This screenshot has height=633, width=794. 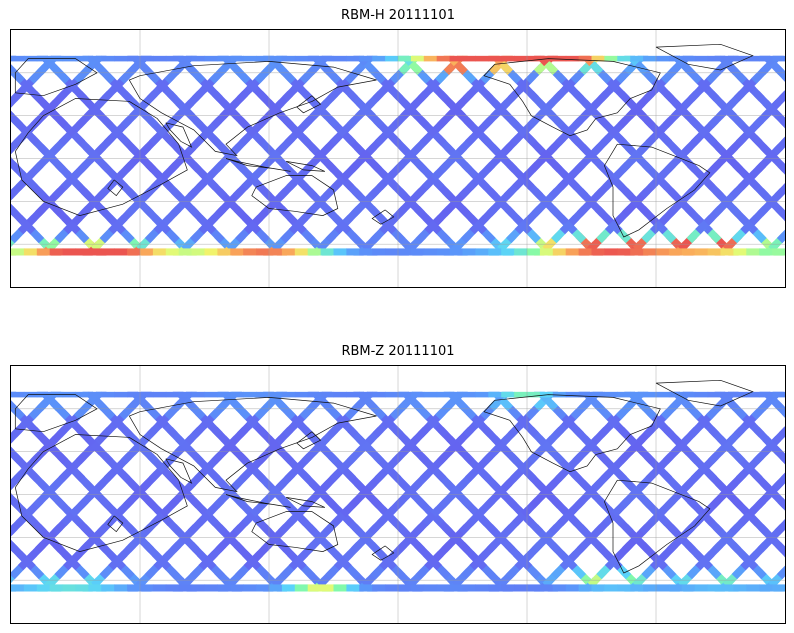 I want to click on title-top: RBM-H 20111101, so click(x=398, y=15).